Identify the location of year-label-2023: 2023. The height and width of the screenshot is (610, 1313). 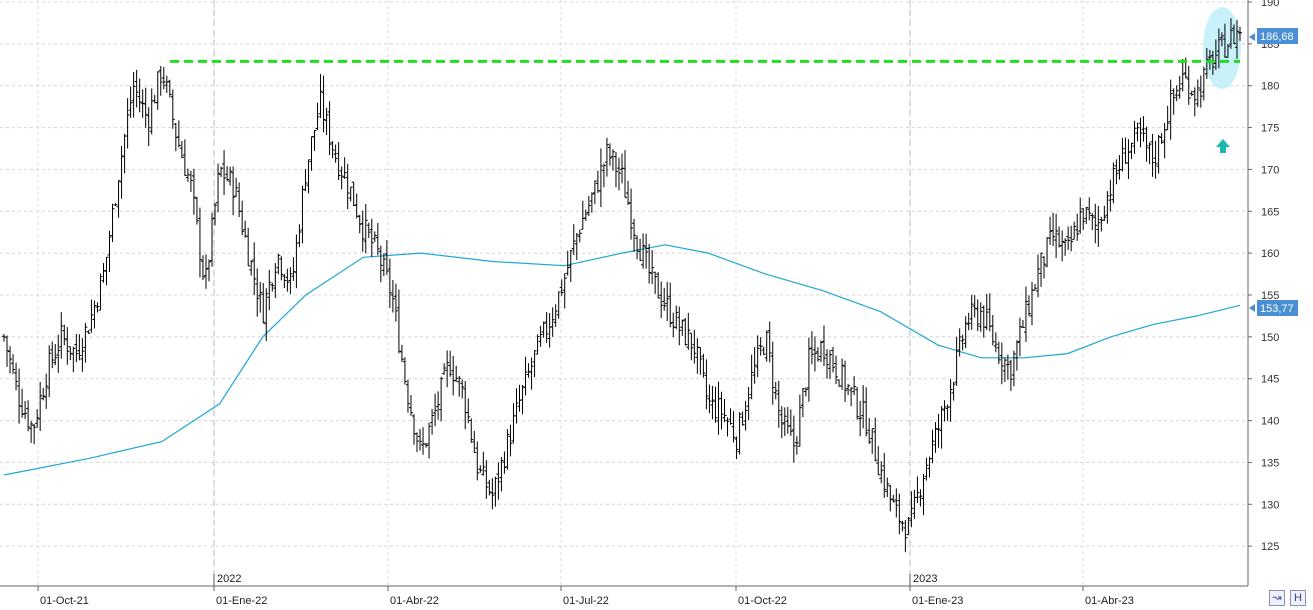
(925, 579).